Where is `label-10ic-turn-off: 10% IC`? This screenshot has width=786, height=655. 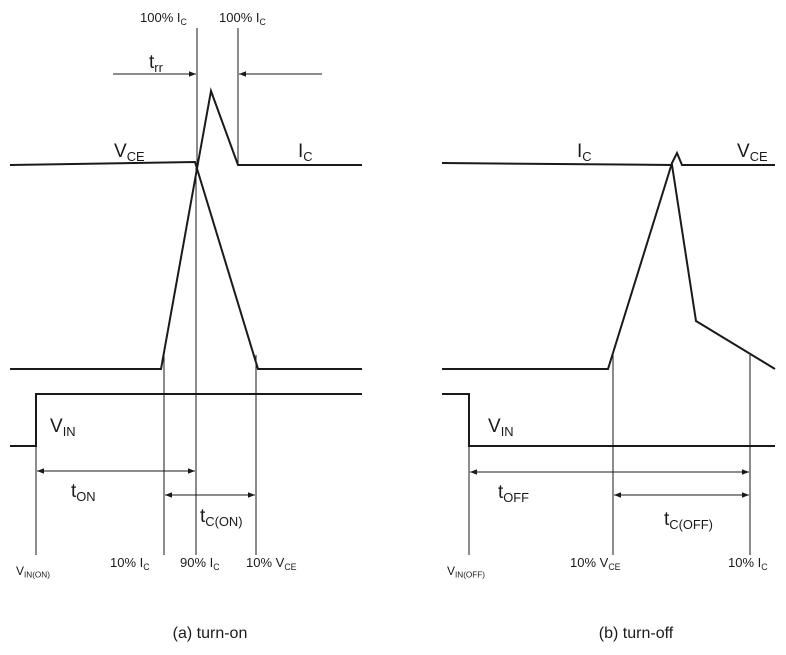 label-10ic-turn-off: 10% IC is located at coordinates (748, 563).